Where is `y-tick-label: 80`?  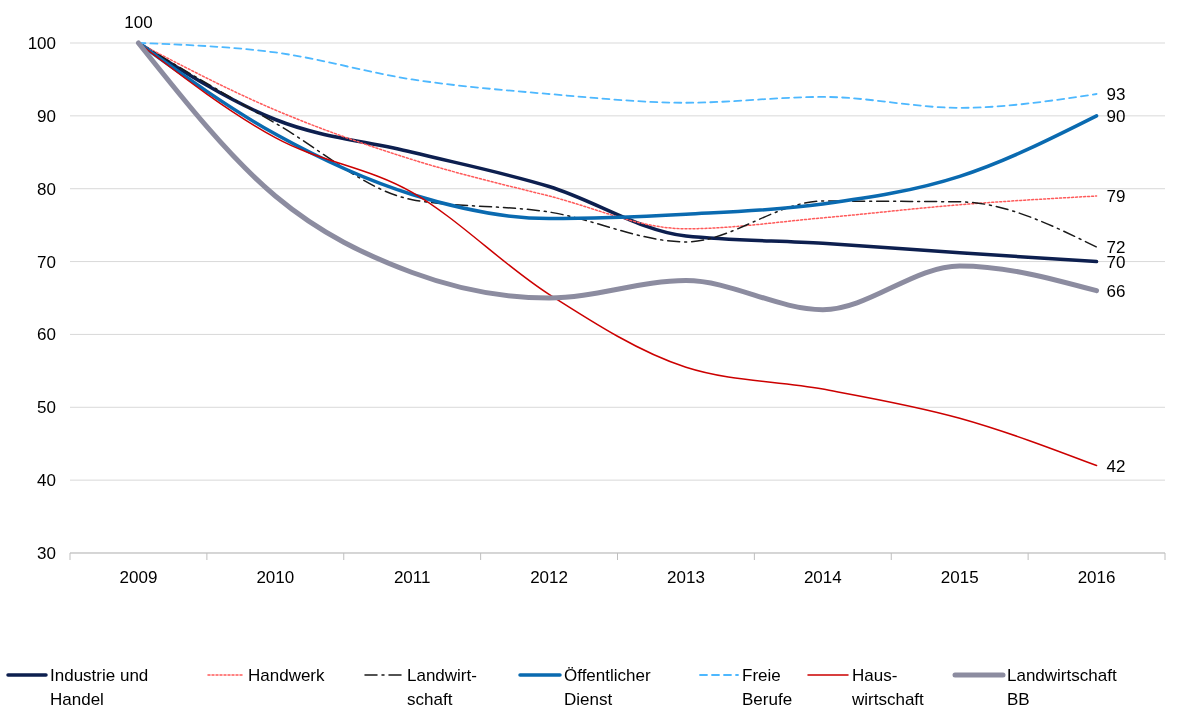 y-tick-label: 80 is located at coordinates (46, 189).